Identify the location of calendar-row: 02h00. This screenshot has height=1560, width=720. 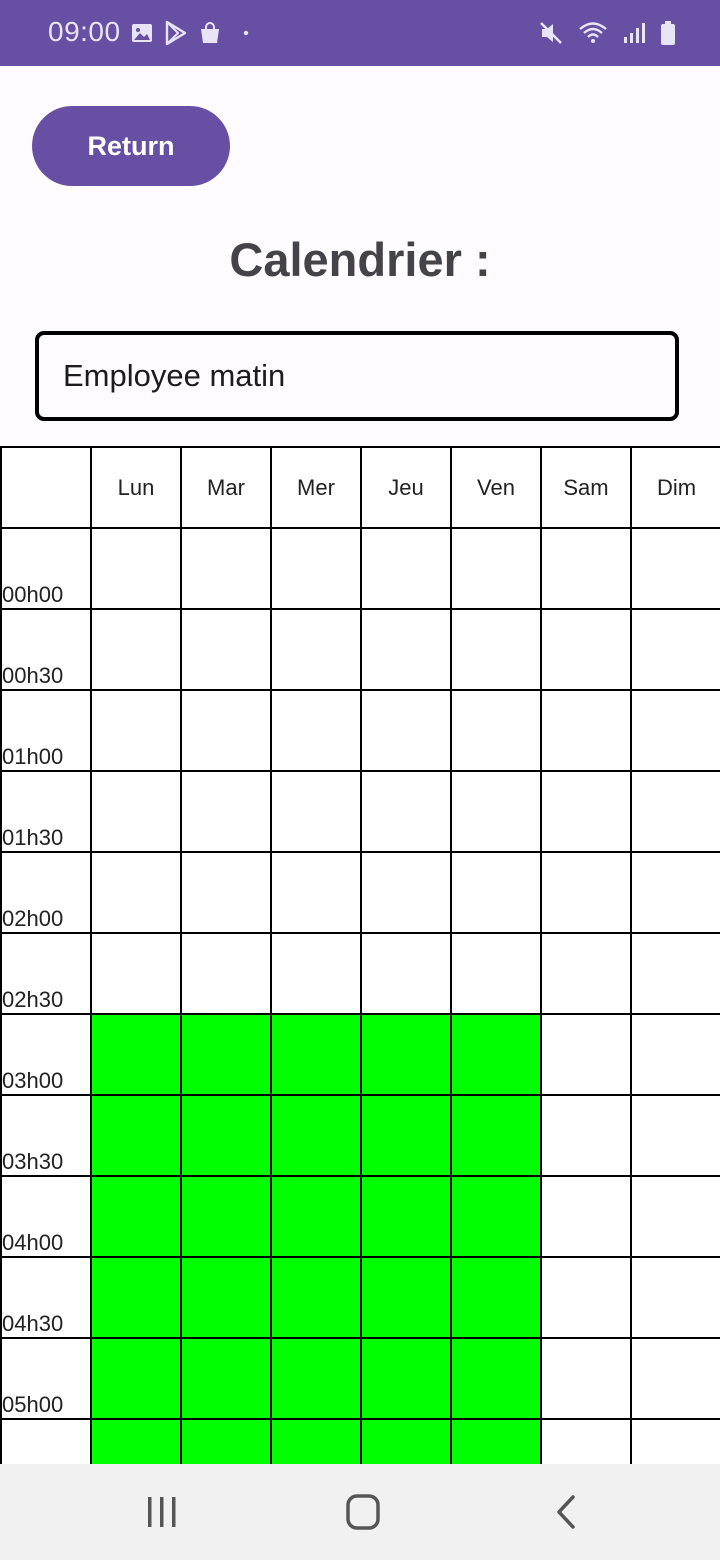
(360, 892).